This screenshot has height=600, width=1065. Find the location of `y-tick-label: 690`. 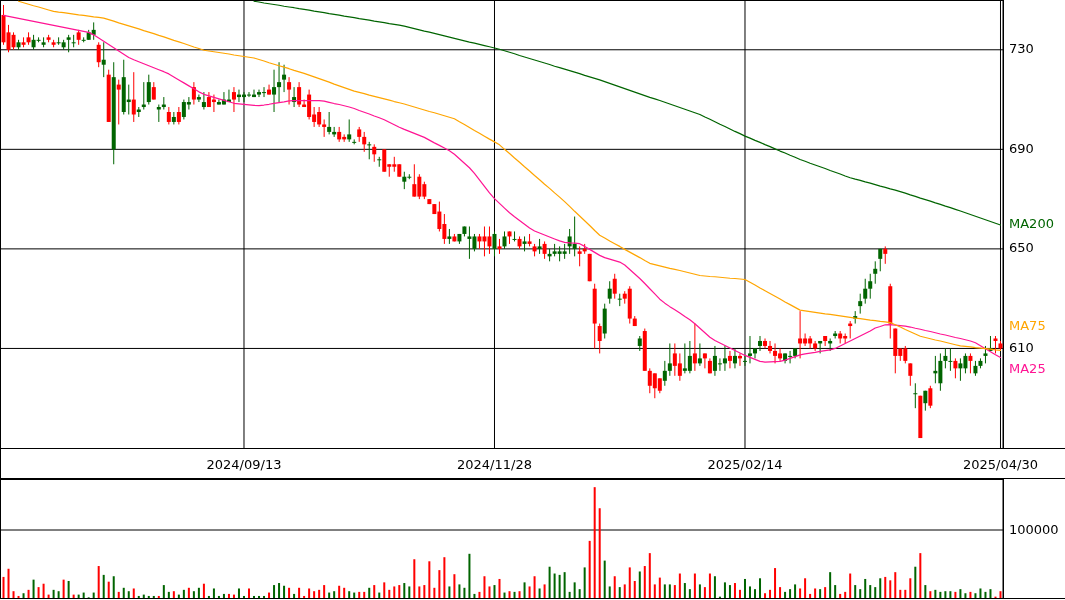

y-tick-label: 690 is located at coordinates (1021, 148).